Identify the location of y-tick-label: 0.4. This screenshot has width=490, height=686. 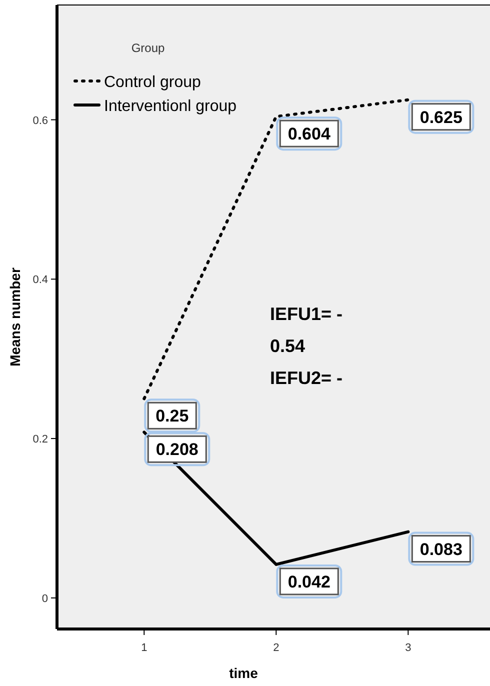
(40, 280).